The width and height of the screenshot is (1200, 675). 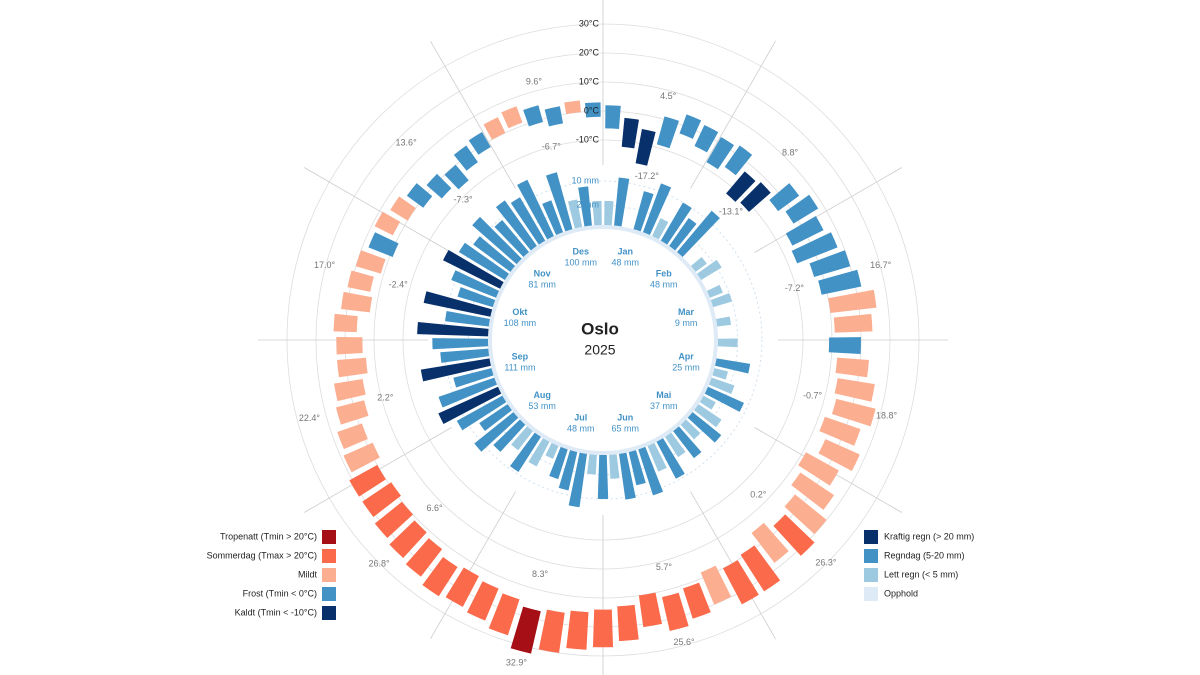 I want to click on month-tmin: 5.7°, so click(x=664, y=567).